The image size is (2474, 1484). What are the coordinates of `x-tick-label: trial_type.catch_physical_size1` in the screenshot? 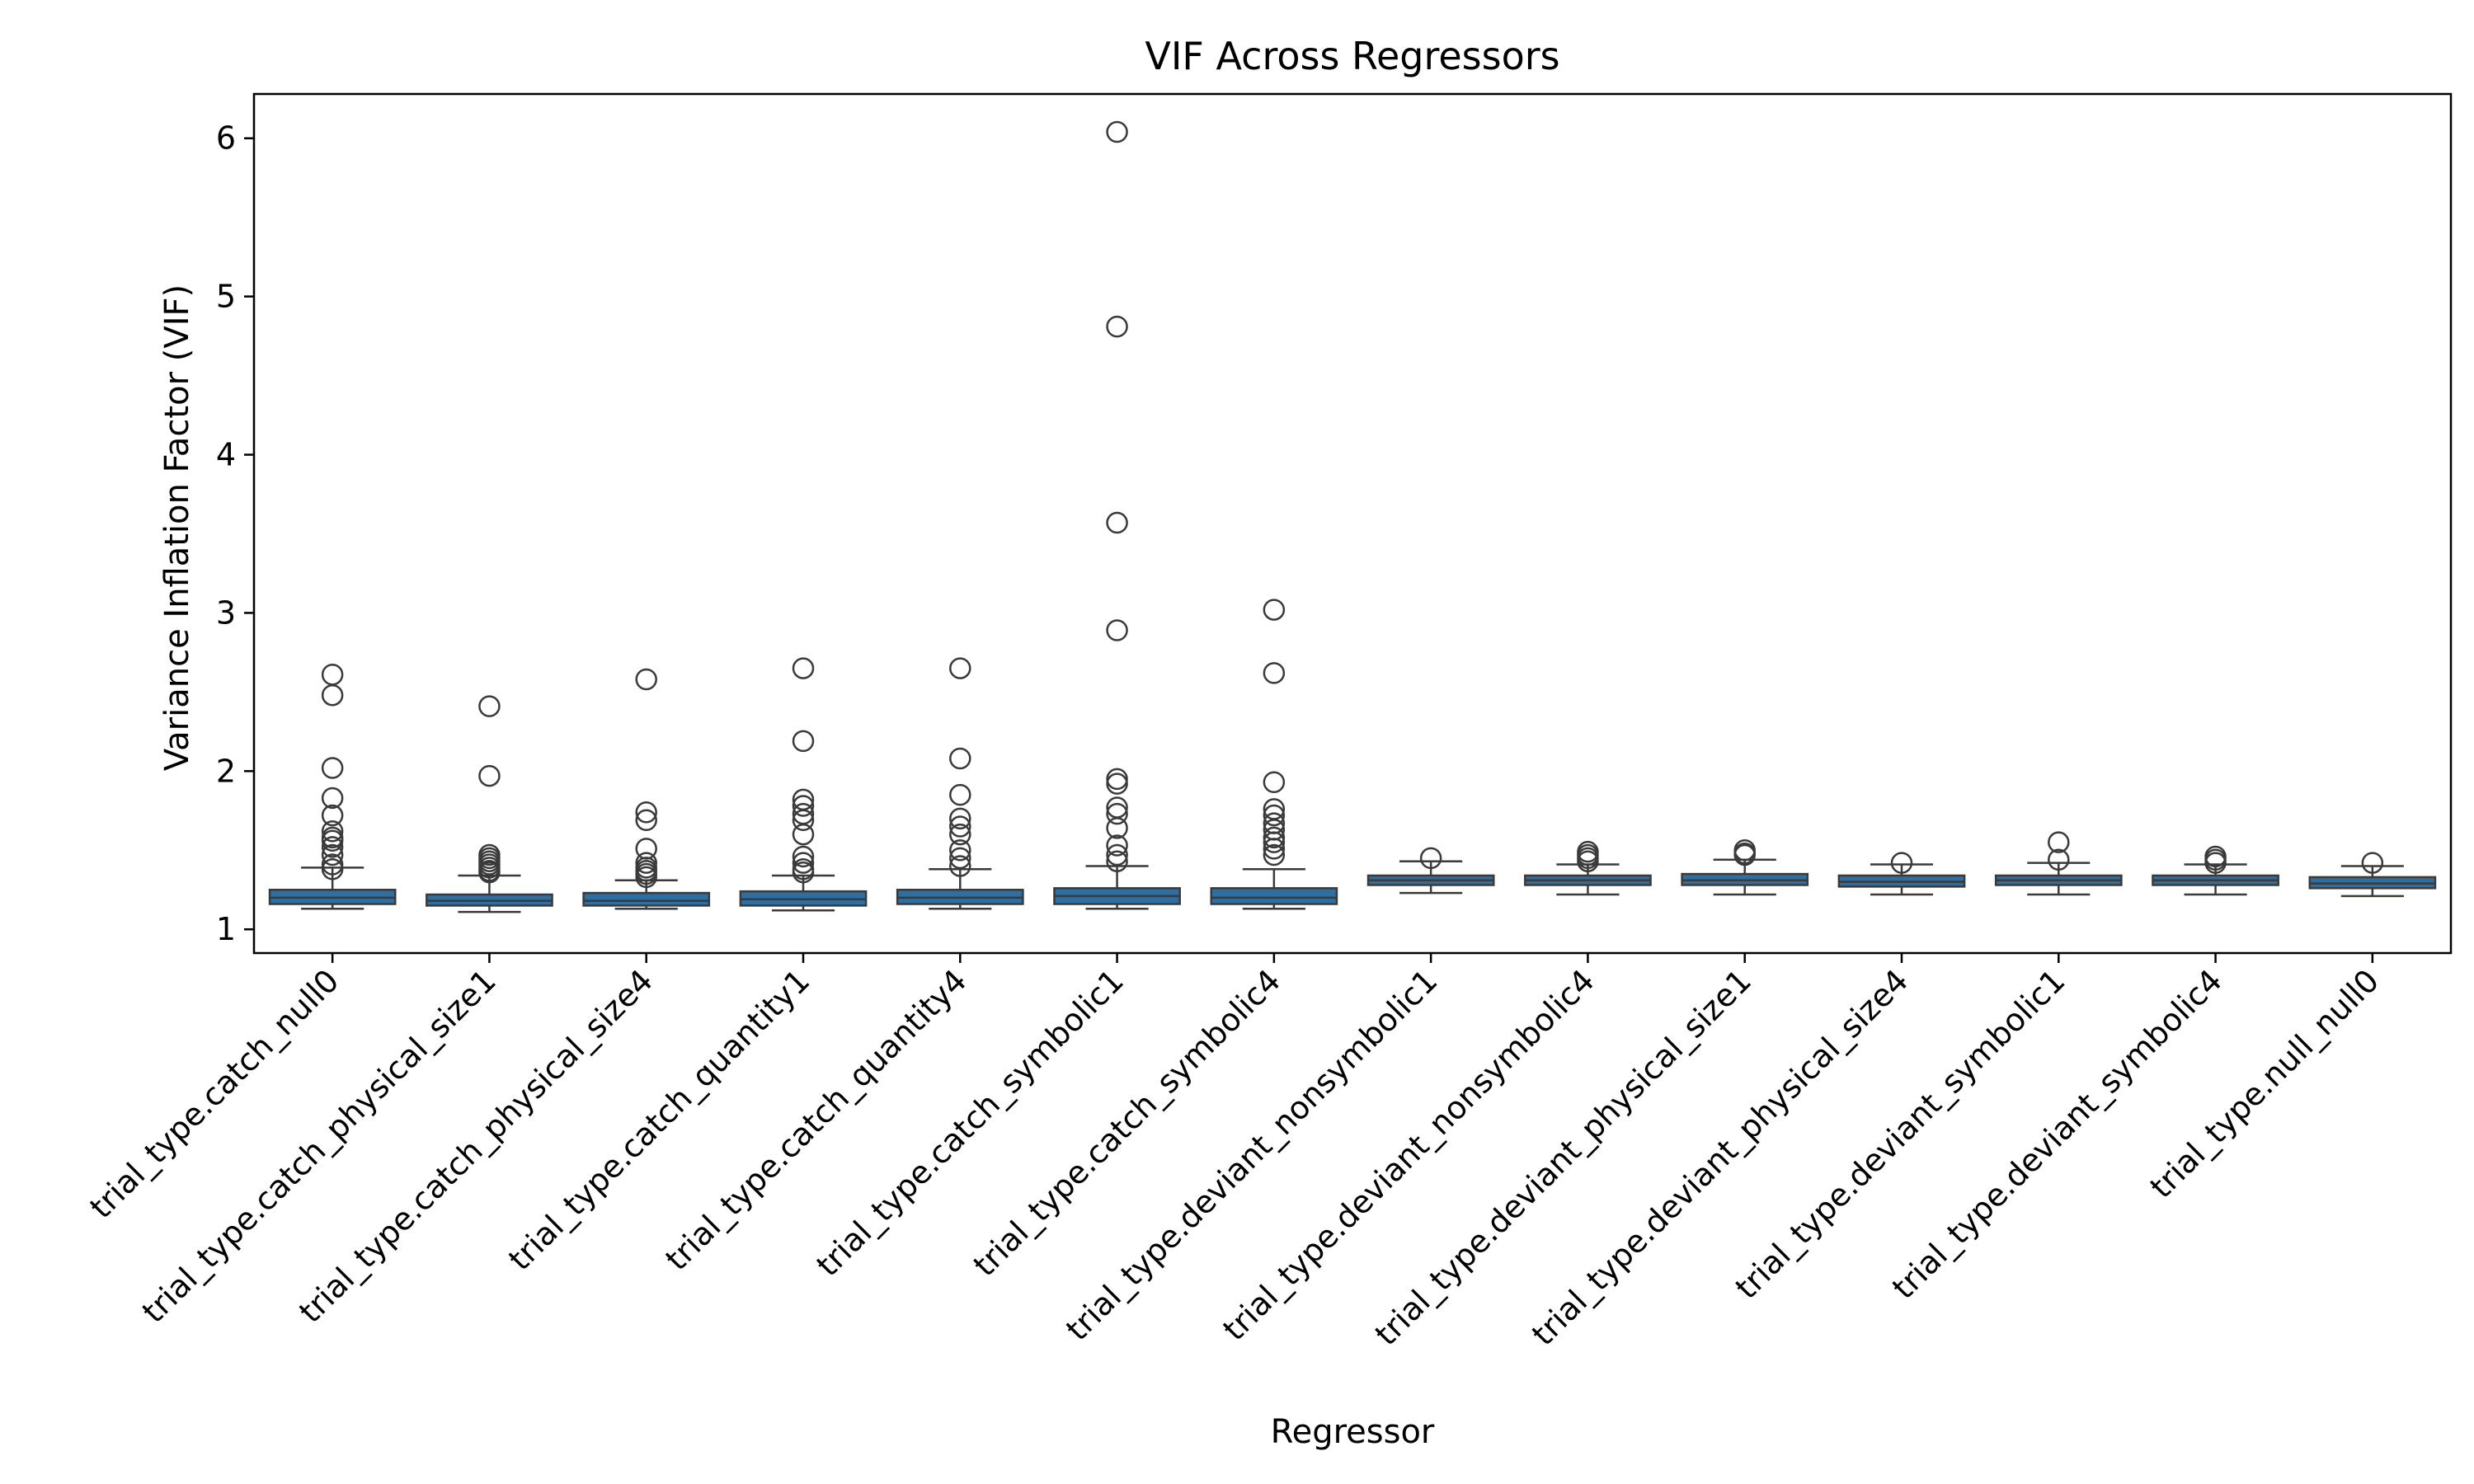 It's located at (319, 1146).